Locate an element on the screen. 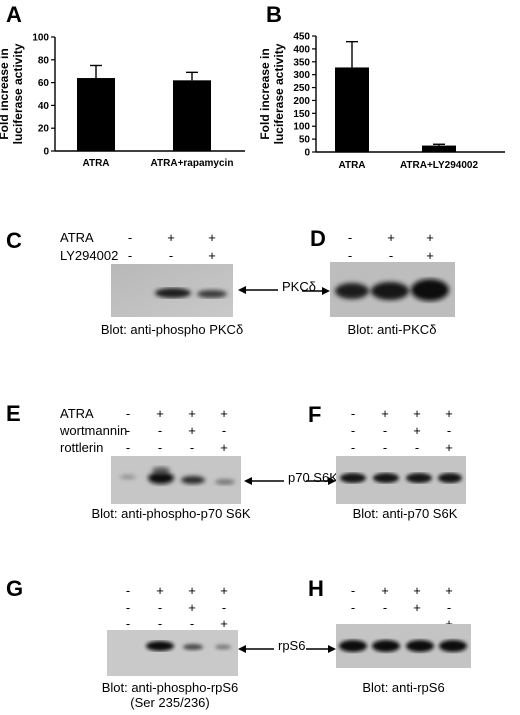  sign-h-r2-3: + is located at coordinates (417, 607).